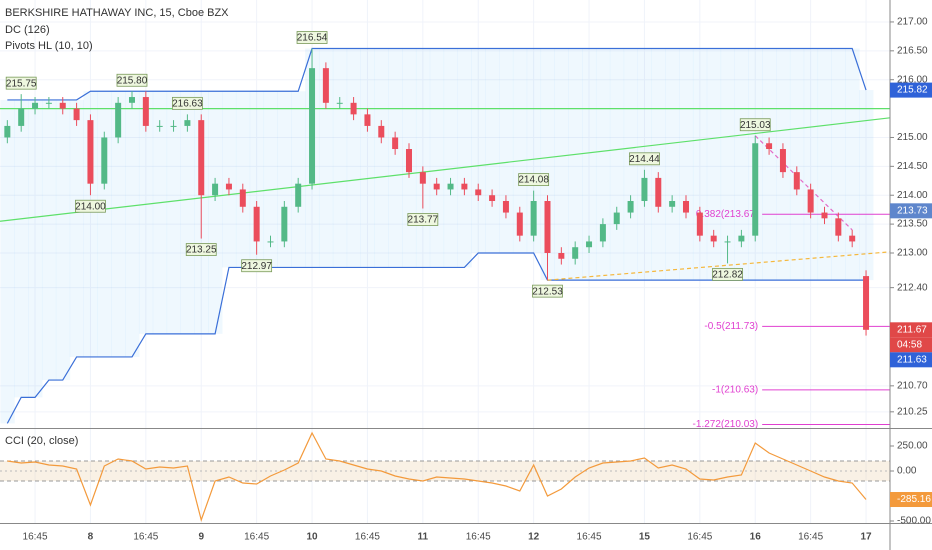 The width and height of the screenshot is (932, 550). What do you see at coordinates (201, 537) in the screenshot?
I see `x-tick-label: 9` at bounding box center [201, 537].